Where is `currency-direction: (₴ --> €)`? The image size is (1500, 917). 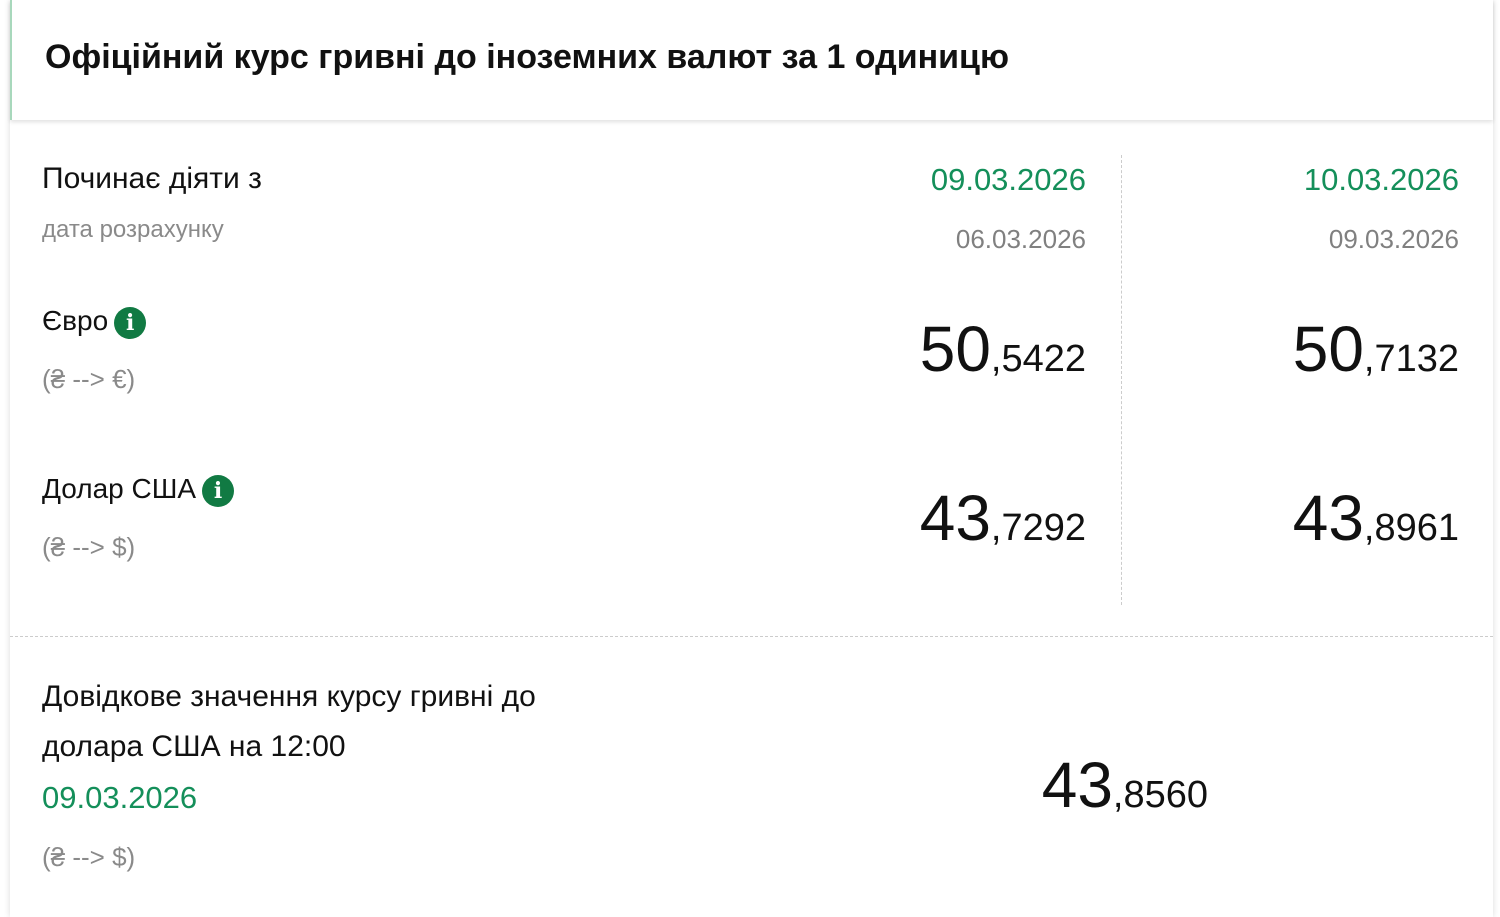 currency-direction: (₴ --> €) is located at coordinates (89, 379).